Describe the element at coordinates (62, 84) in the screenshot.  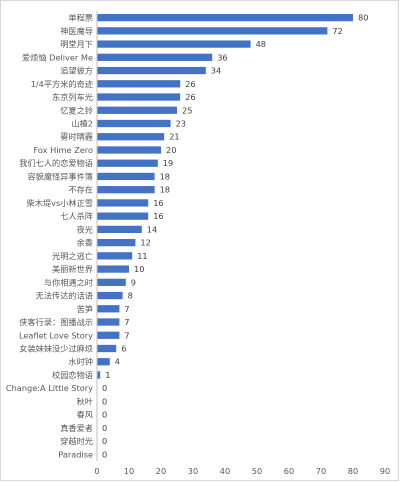
I see `category-label: 1/4平方米的奇迹` at that location.